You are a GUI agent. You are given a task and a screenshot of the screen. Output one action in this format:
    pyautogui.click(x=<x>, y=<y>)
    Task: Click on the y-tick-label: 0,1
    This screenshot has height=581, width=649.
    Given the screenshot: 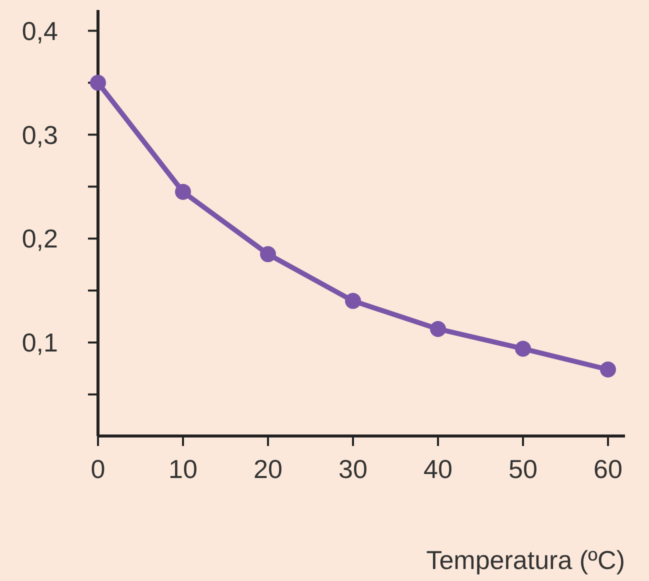 What is the action you would take?
    pyautogui.click(x=40, y=343)
    